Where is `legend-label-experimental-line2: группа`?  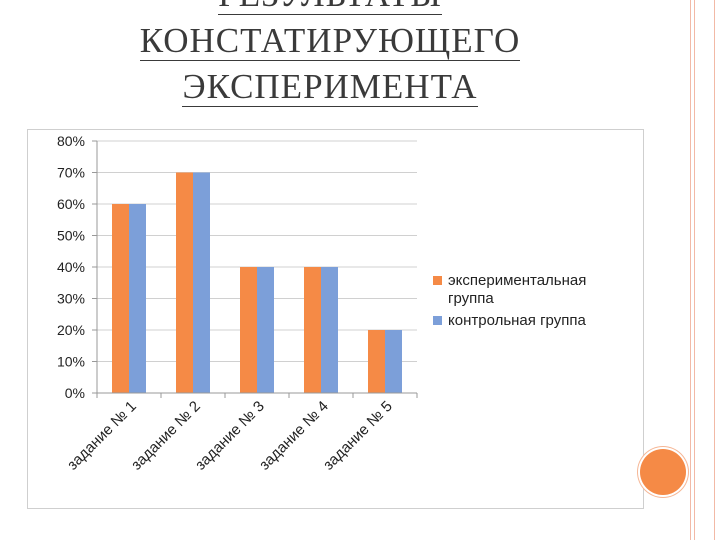
legend-label-experimental-line2: группа is located at coordinates (471, 298).